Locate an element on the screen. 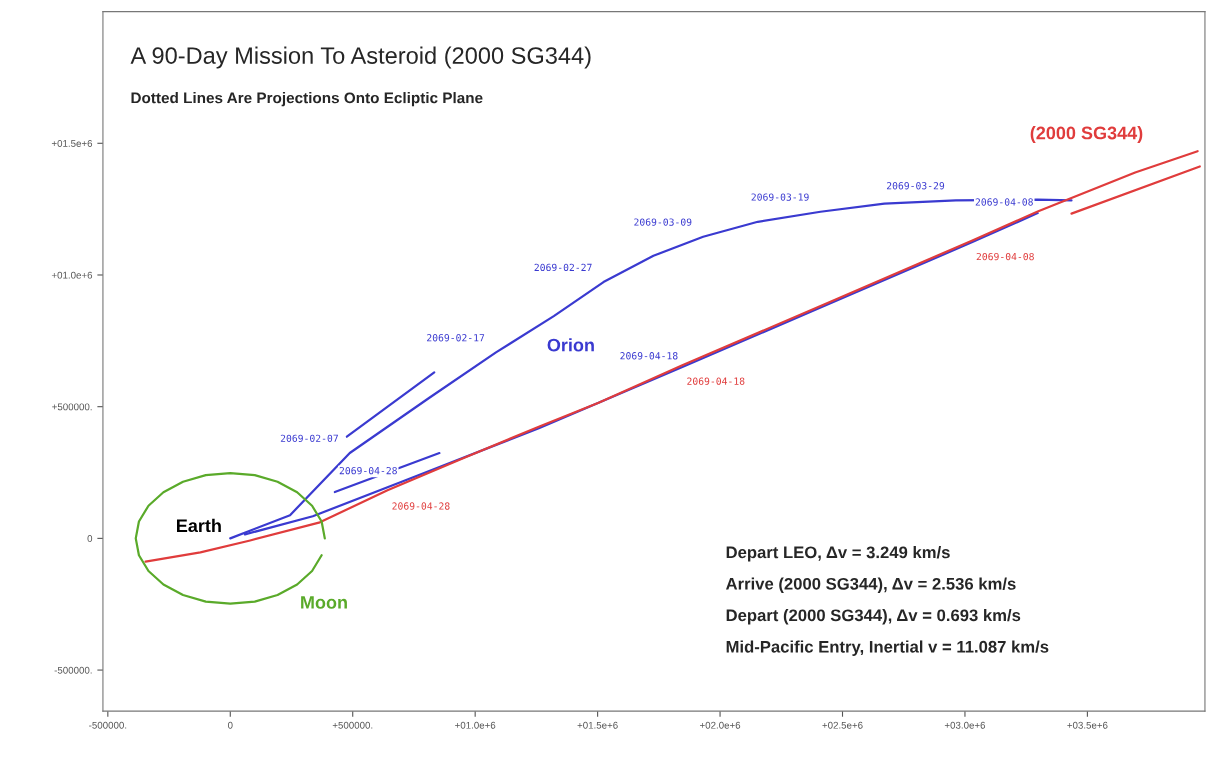 The height and width of the screenshot is (773, 1211). text: Dotted Lines Are Projections Onto Ecliptic Plane is located at coordinates (307, 99).